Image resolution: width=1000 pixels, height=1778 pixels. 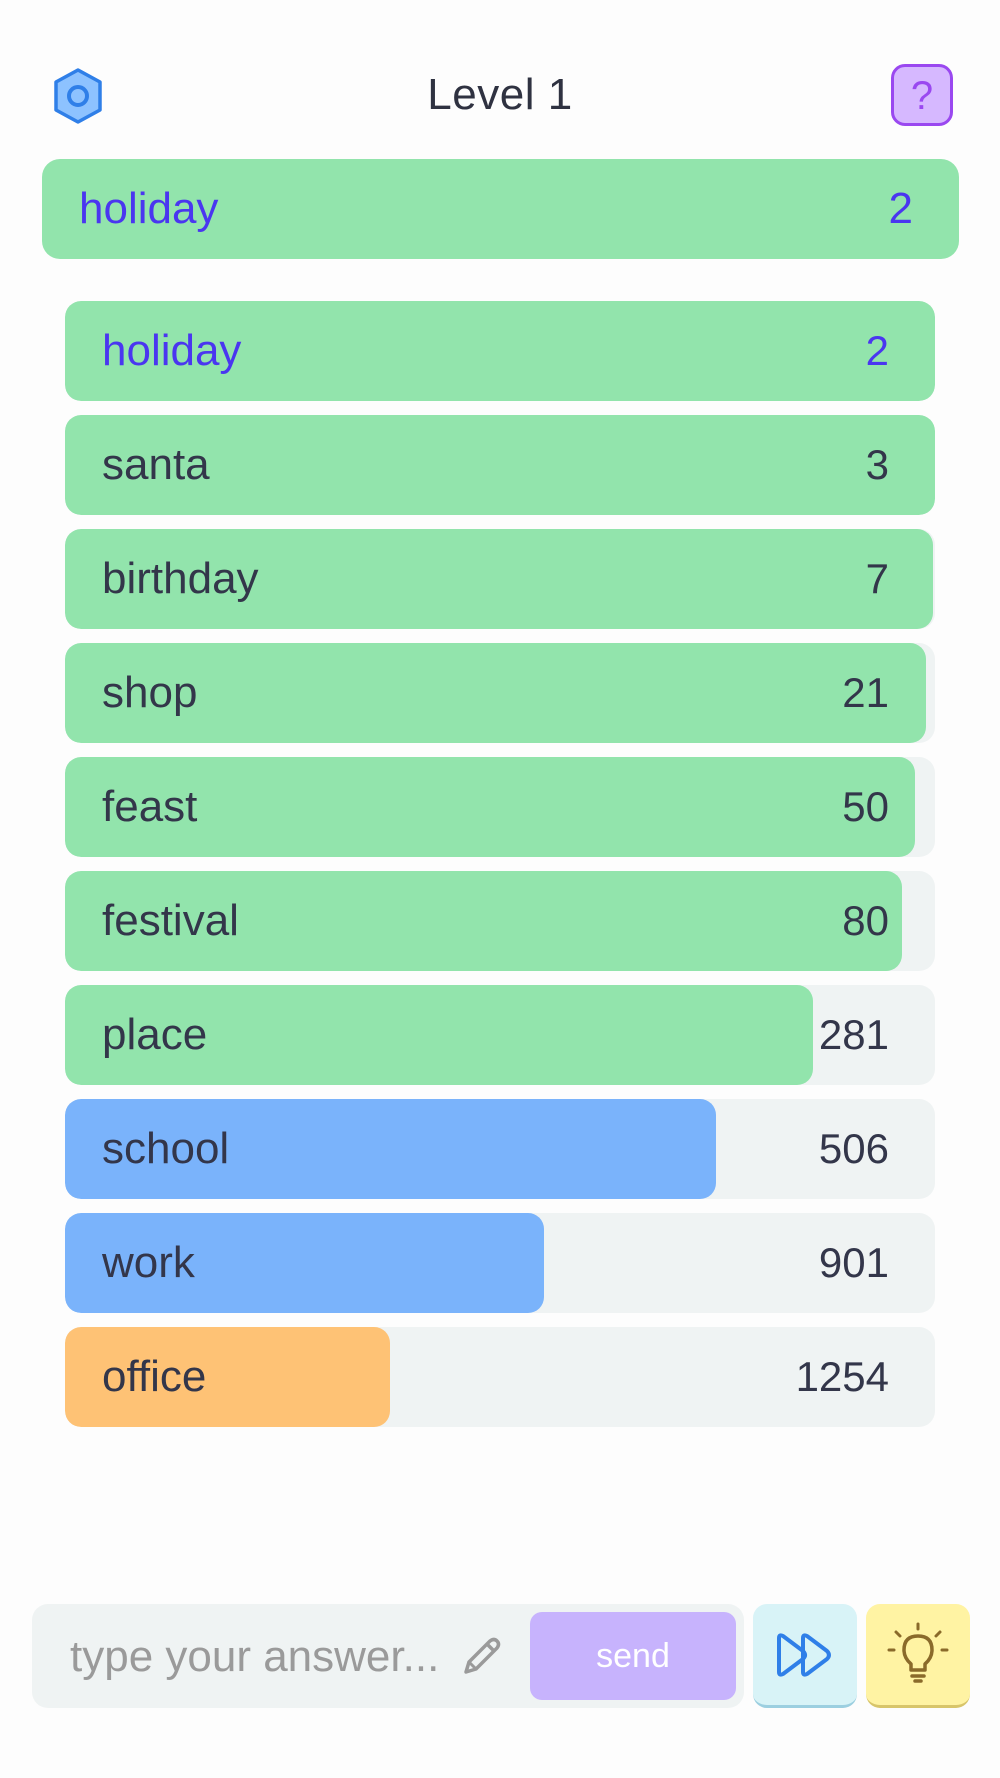 I want to click on guess-word: school, so click(x=166, y=1148).